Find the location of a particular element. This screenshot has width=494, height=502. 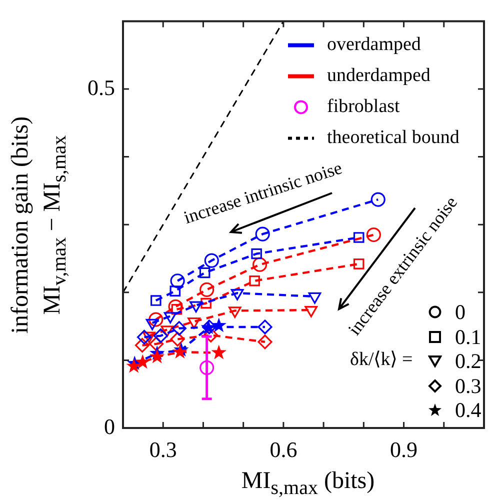

legend-label: theoretical bound is located at coordinates (393, 137).